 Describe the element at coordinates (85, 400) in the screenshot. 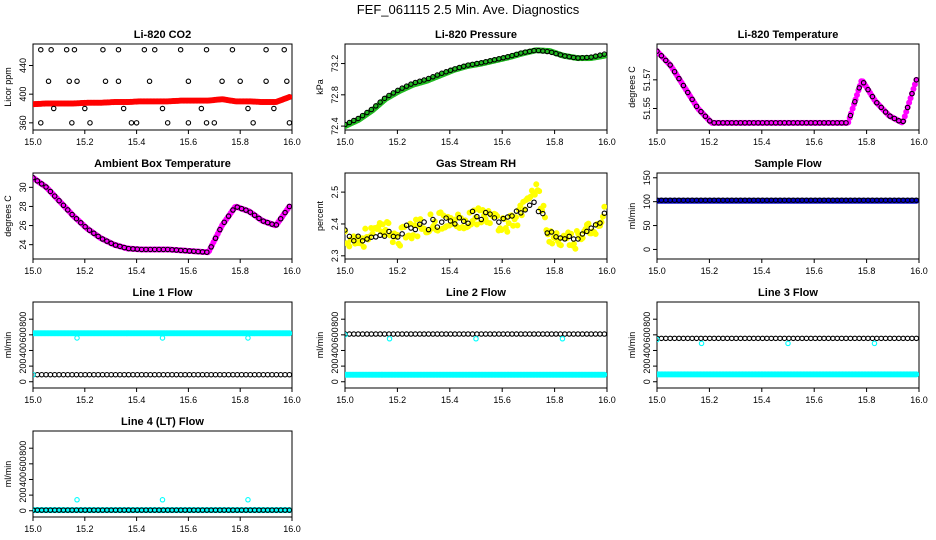

I see `x-tick-label: 15.2` at that location.